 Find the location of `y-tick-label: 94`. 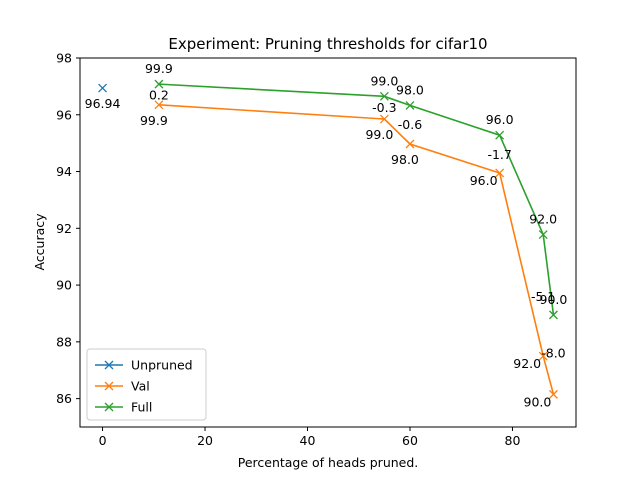

y-tick-label: 94 is located at coordinates (64, 171).